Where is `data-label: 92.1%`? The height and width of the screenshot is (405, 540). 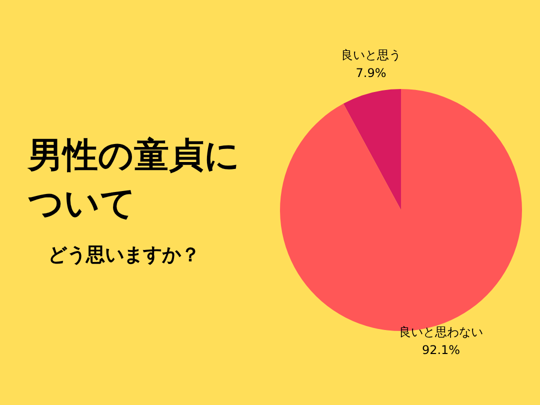
data-label: 92.1% is located at coordinates (441, 350).